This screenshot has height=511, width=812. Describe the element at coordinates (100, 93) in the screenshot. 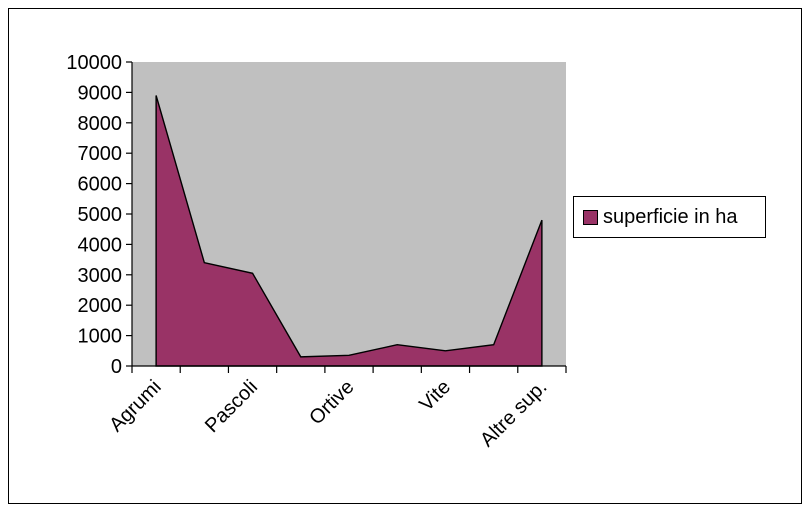

I see `y-tick-label: 9000` at that location.